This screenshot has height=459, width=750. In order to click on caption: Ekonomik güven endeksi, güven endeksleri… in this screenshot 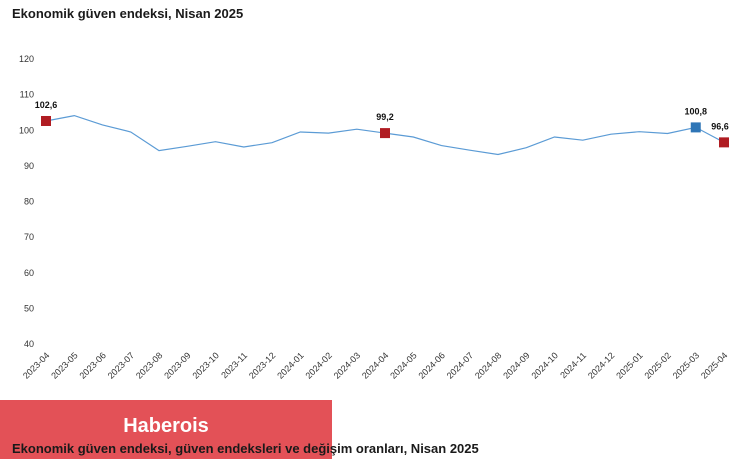, I will do `click(245, 448)`.